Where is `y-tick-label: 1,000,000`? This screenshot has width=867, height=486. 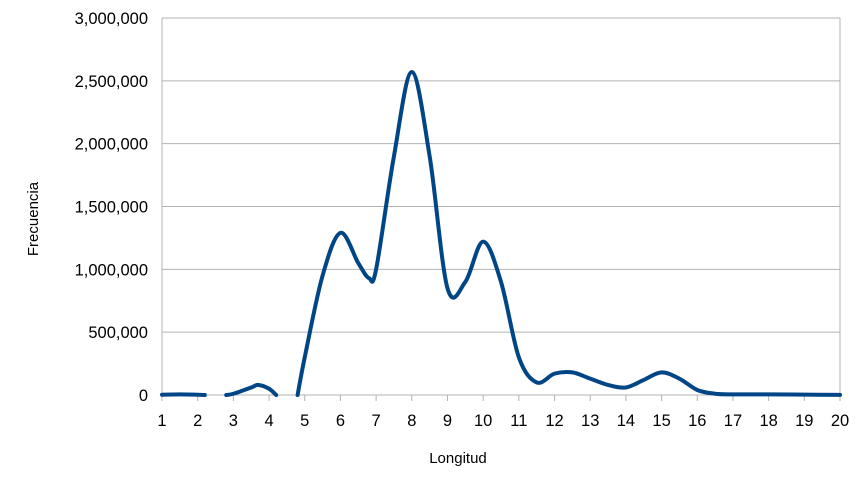
y-tick-label: 1,000,000 is located at coordinates (111, 270).